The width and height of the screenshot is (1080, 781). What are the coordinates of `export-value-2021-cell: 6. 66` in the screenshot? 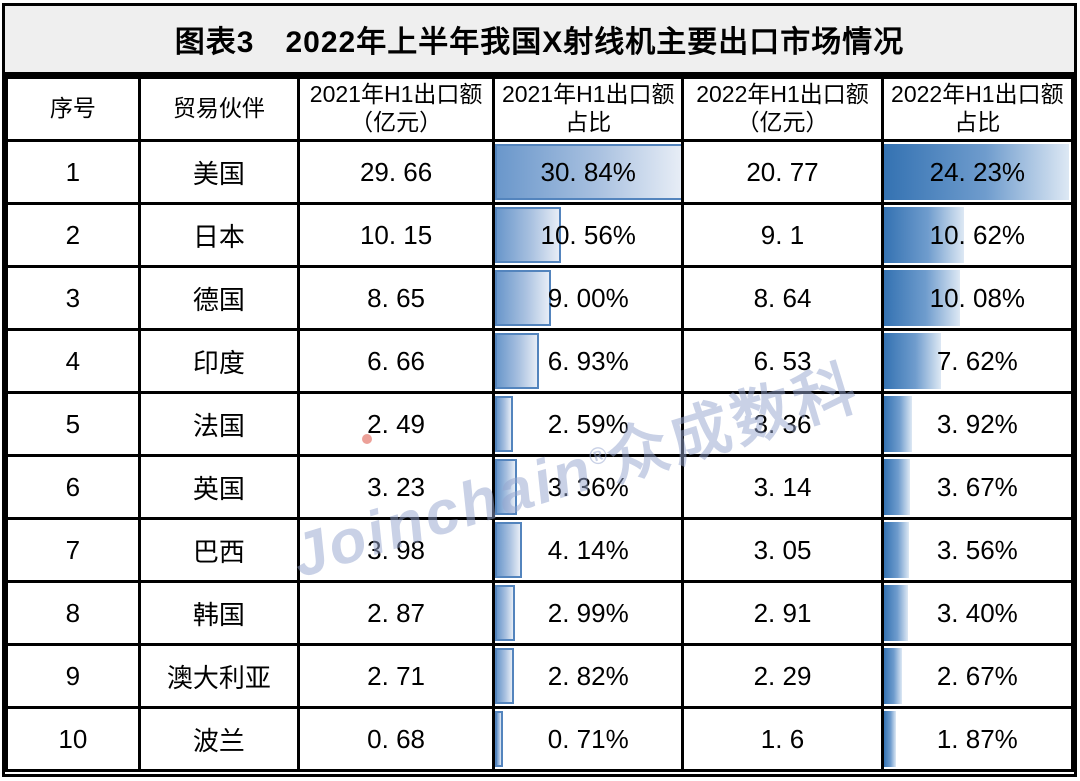 It's located at (396, 361).